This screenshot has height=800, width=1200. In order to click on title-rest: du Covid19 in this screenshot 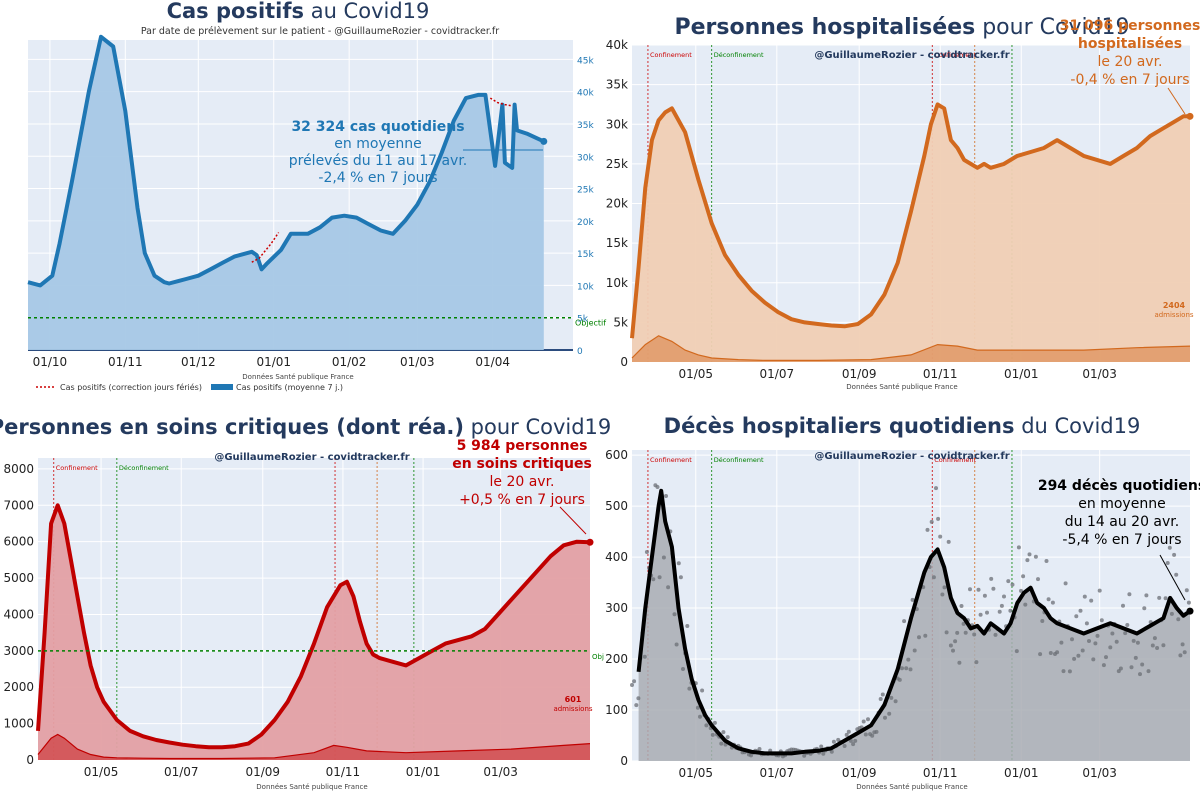, I will do `click(1078, 426)`.